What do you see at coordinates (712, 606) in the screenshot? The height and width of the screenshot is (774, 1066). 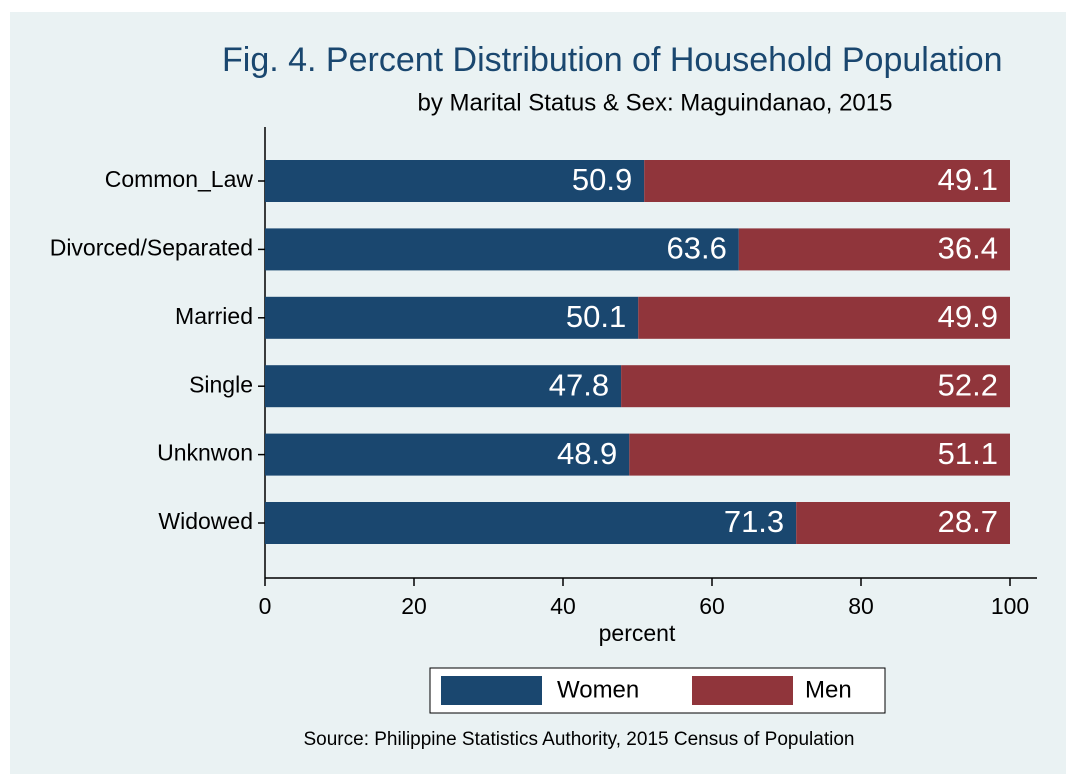 I see `x-tick-label: 60` at bounding box center [712, 606].